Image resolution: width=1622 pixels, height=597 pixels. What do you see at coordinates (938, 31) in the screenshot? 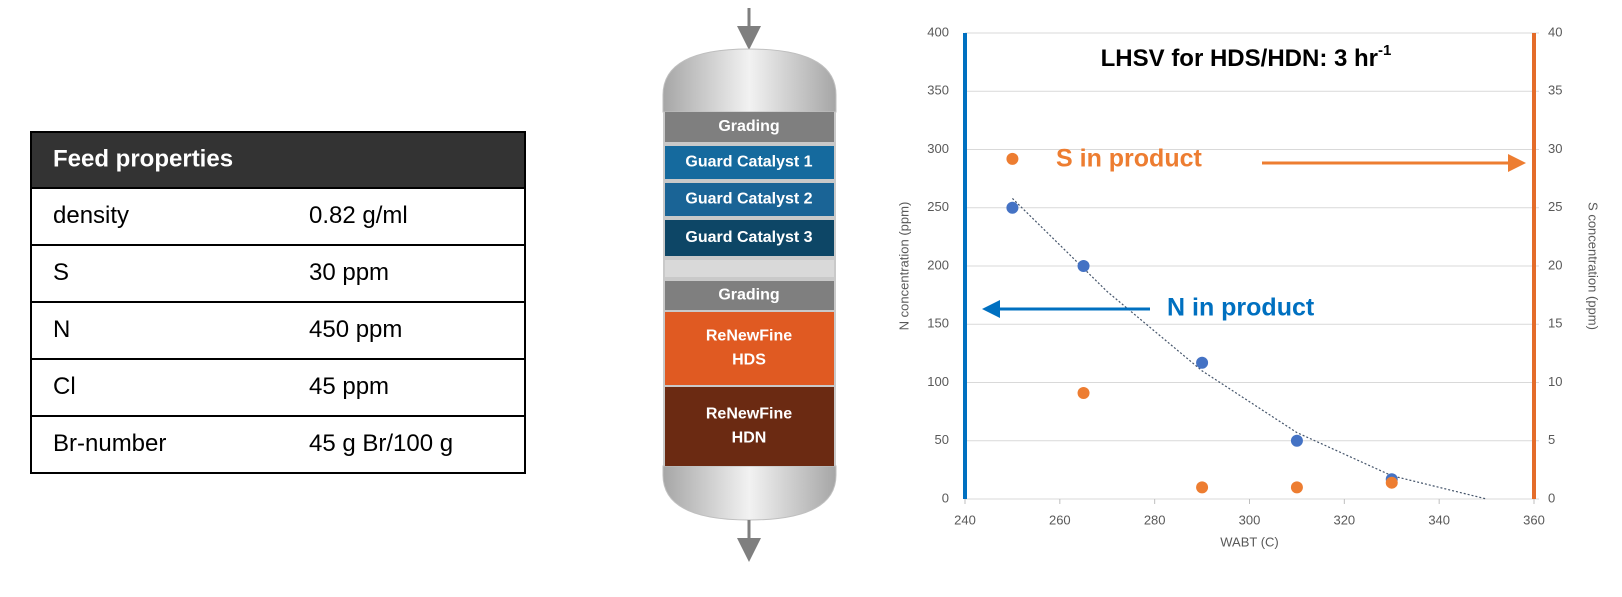
I see `y-tick-label: 400` at bounding box center [938, 31].